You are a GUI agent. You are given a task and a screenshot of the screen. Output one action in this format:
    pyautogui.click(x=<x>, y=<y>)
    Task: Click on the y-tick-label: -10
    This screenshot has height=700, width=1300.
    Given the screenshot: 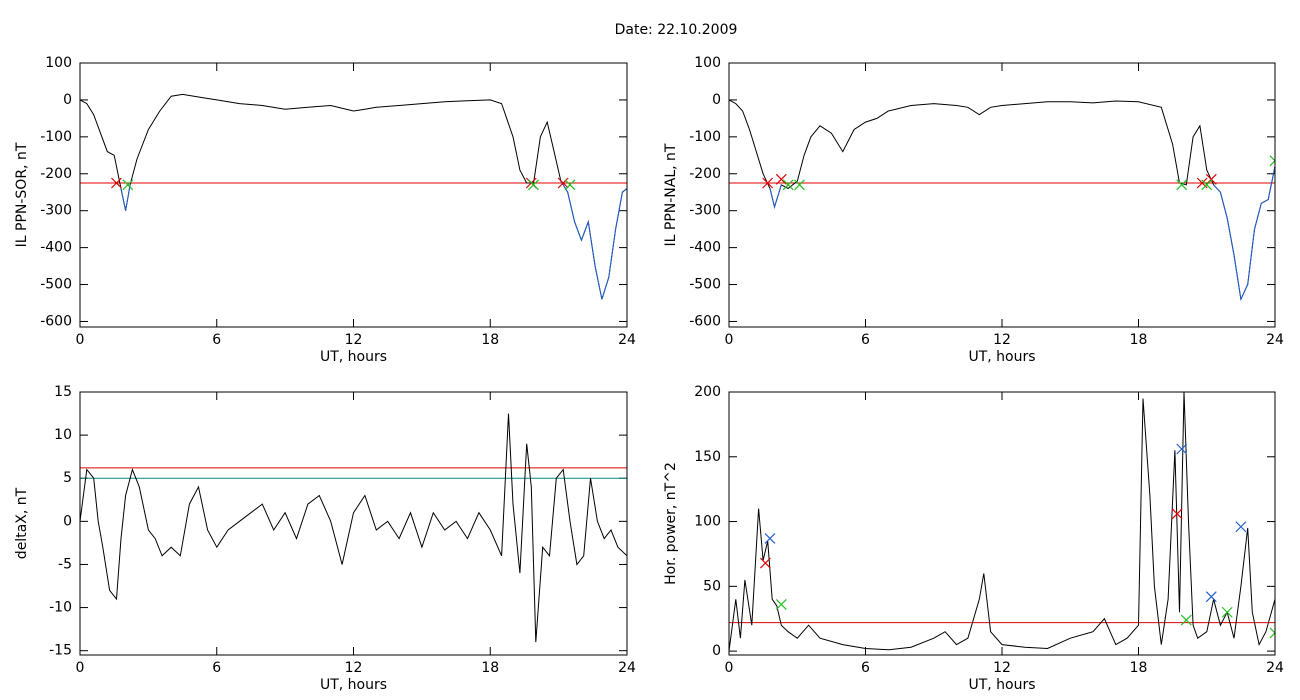 What is the action you would take?
    pyautogui.click(x=60, y=608)
    